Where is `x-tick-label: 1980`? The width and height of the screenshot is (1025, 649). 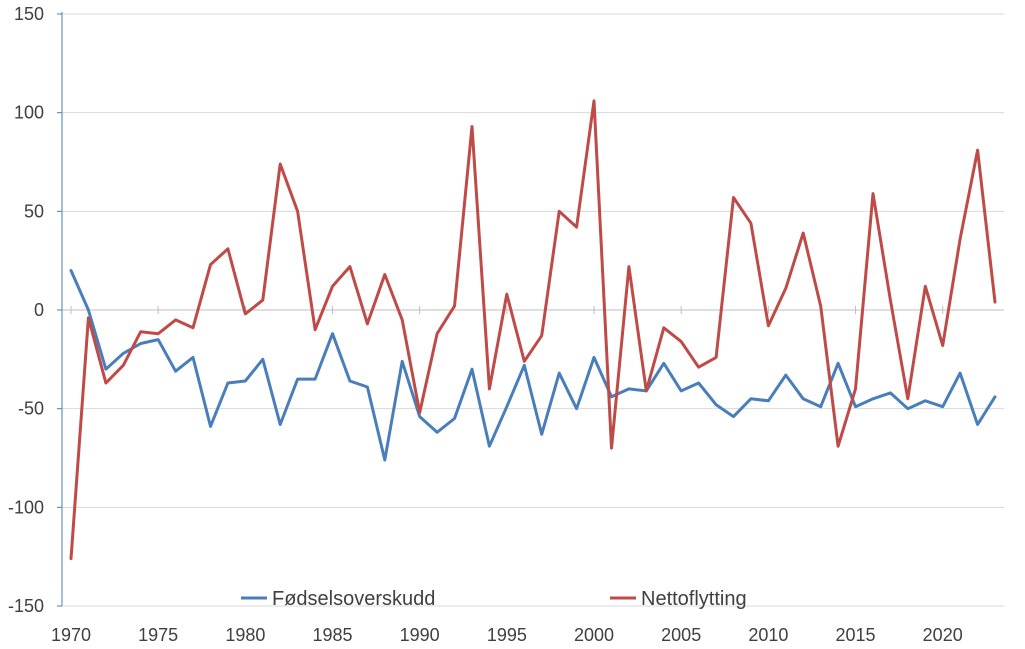
x-tick-label: 1980 is located at coordinates (245, 635).